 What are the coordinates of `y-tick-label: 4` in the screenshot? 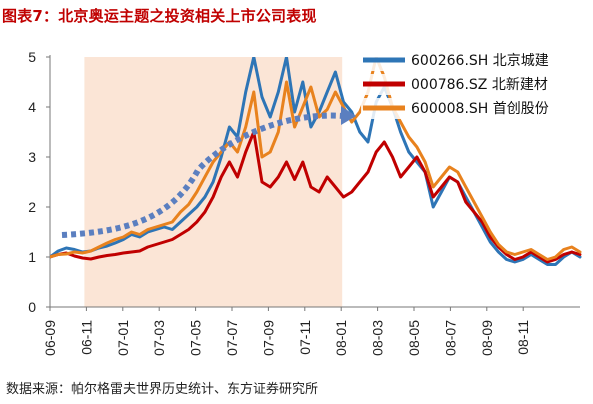 It's located at (32, 107).